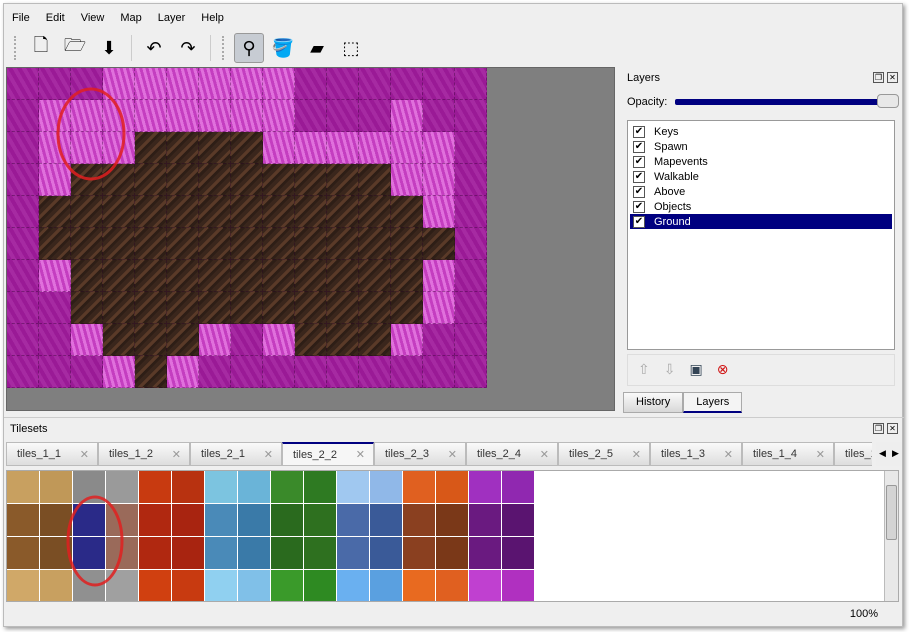  What do you see at coordinates (188, 48) in the screenshot?
I see `redo-button: ↷` at bounding box center [188, 48].